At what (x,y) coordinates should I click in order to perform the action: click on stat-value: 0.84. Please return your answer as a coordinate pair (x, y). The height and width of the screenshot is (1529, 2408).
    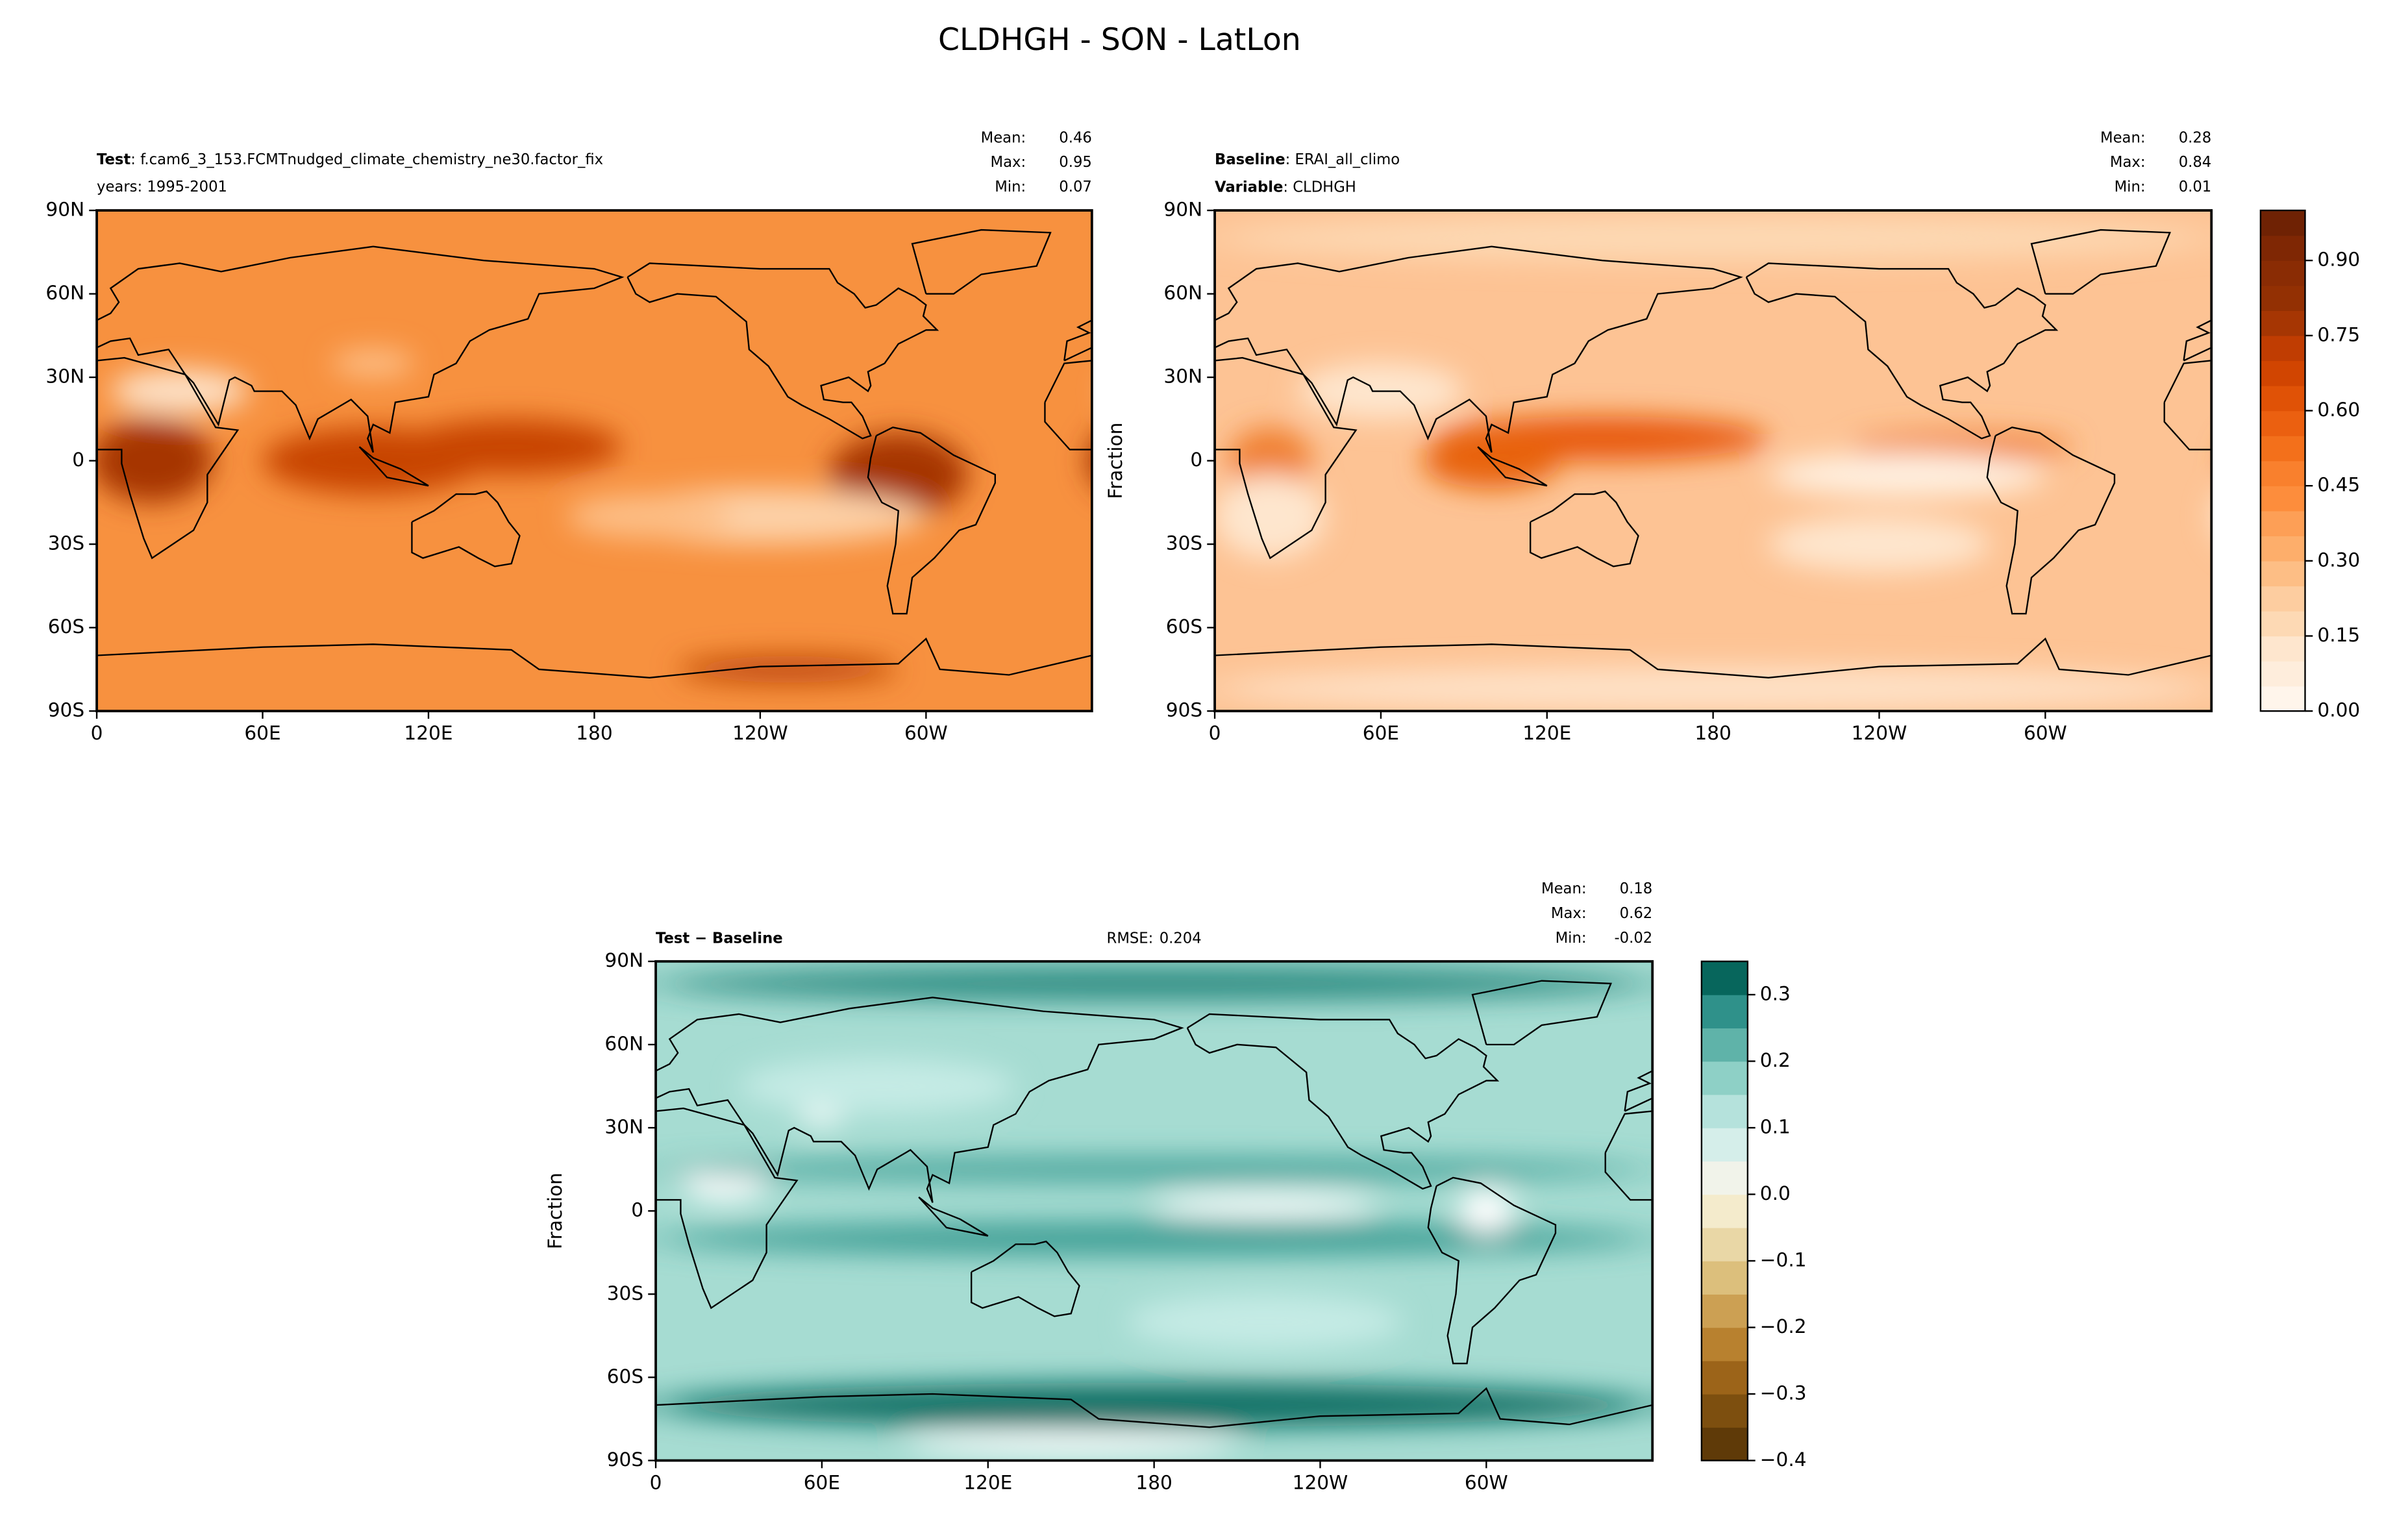
    Looking at the image, I should click on (2195, 162).